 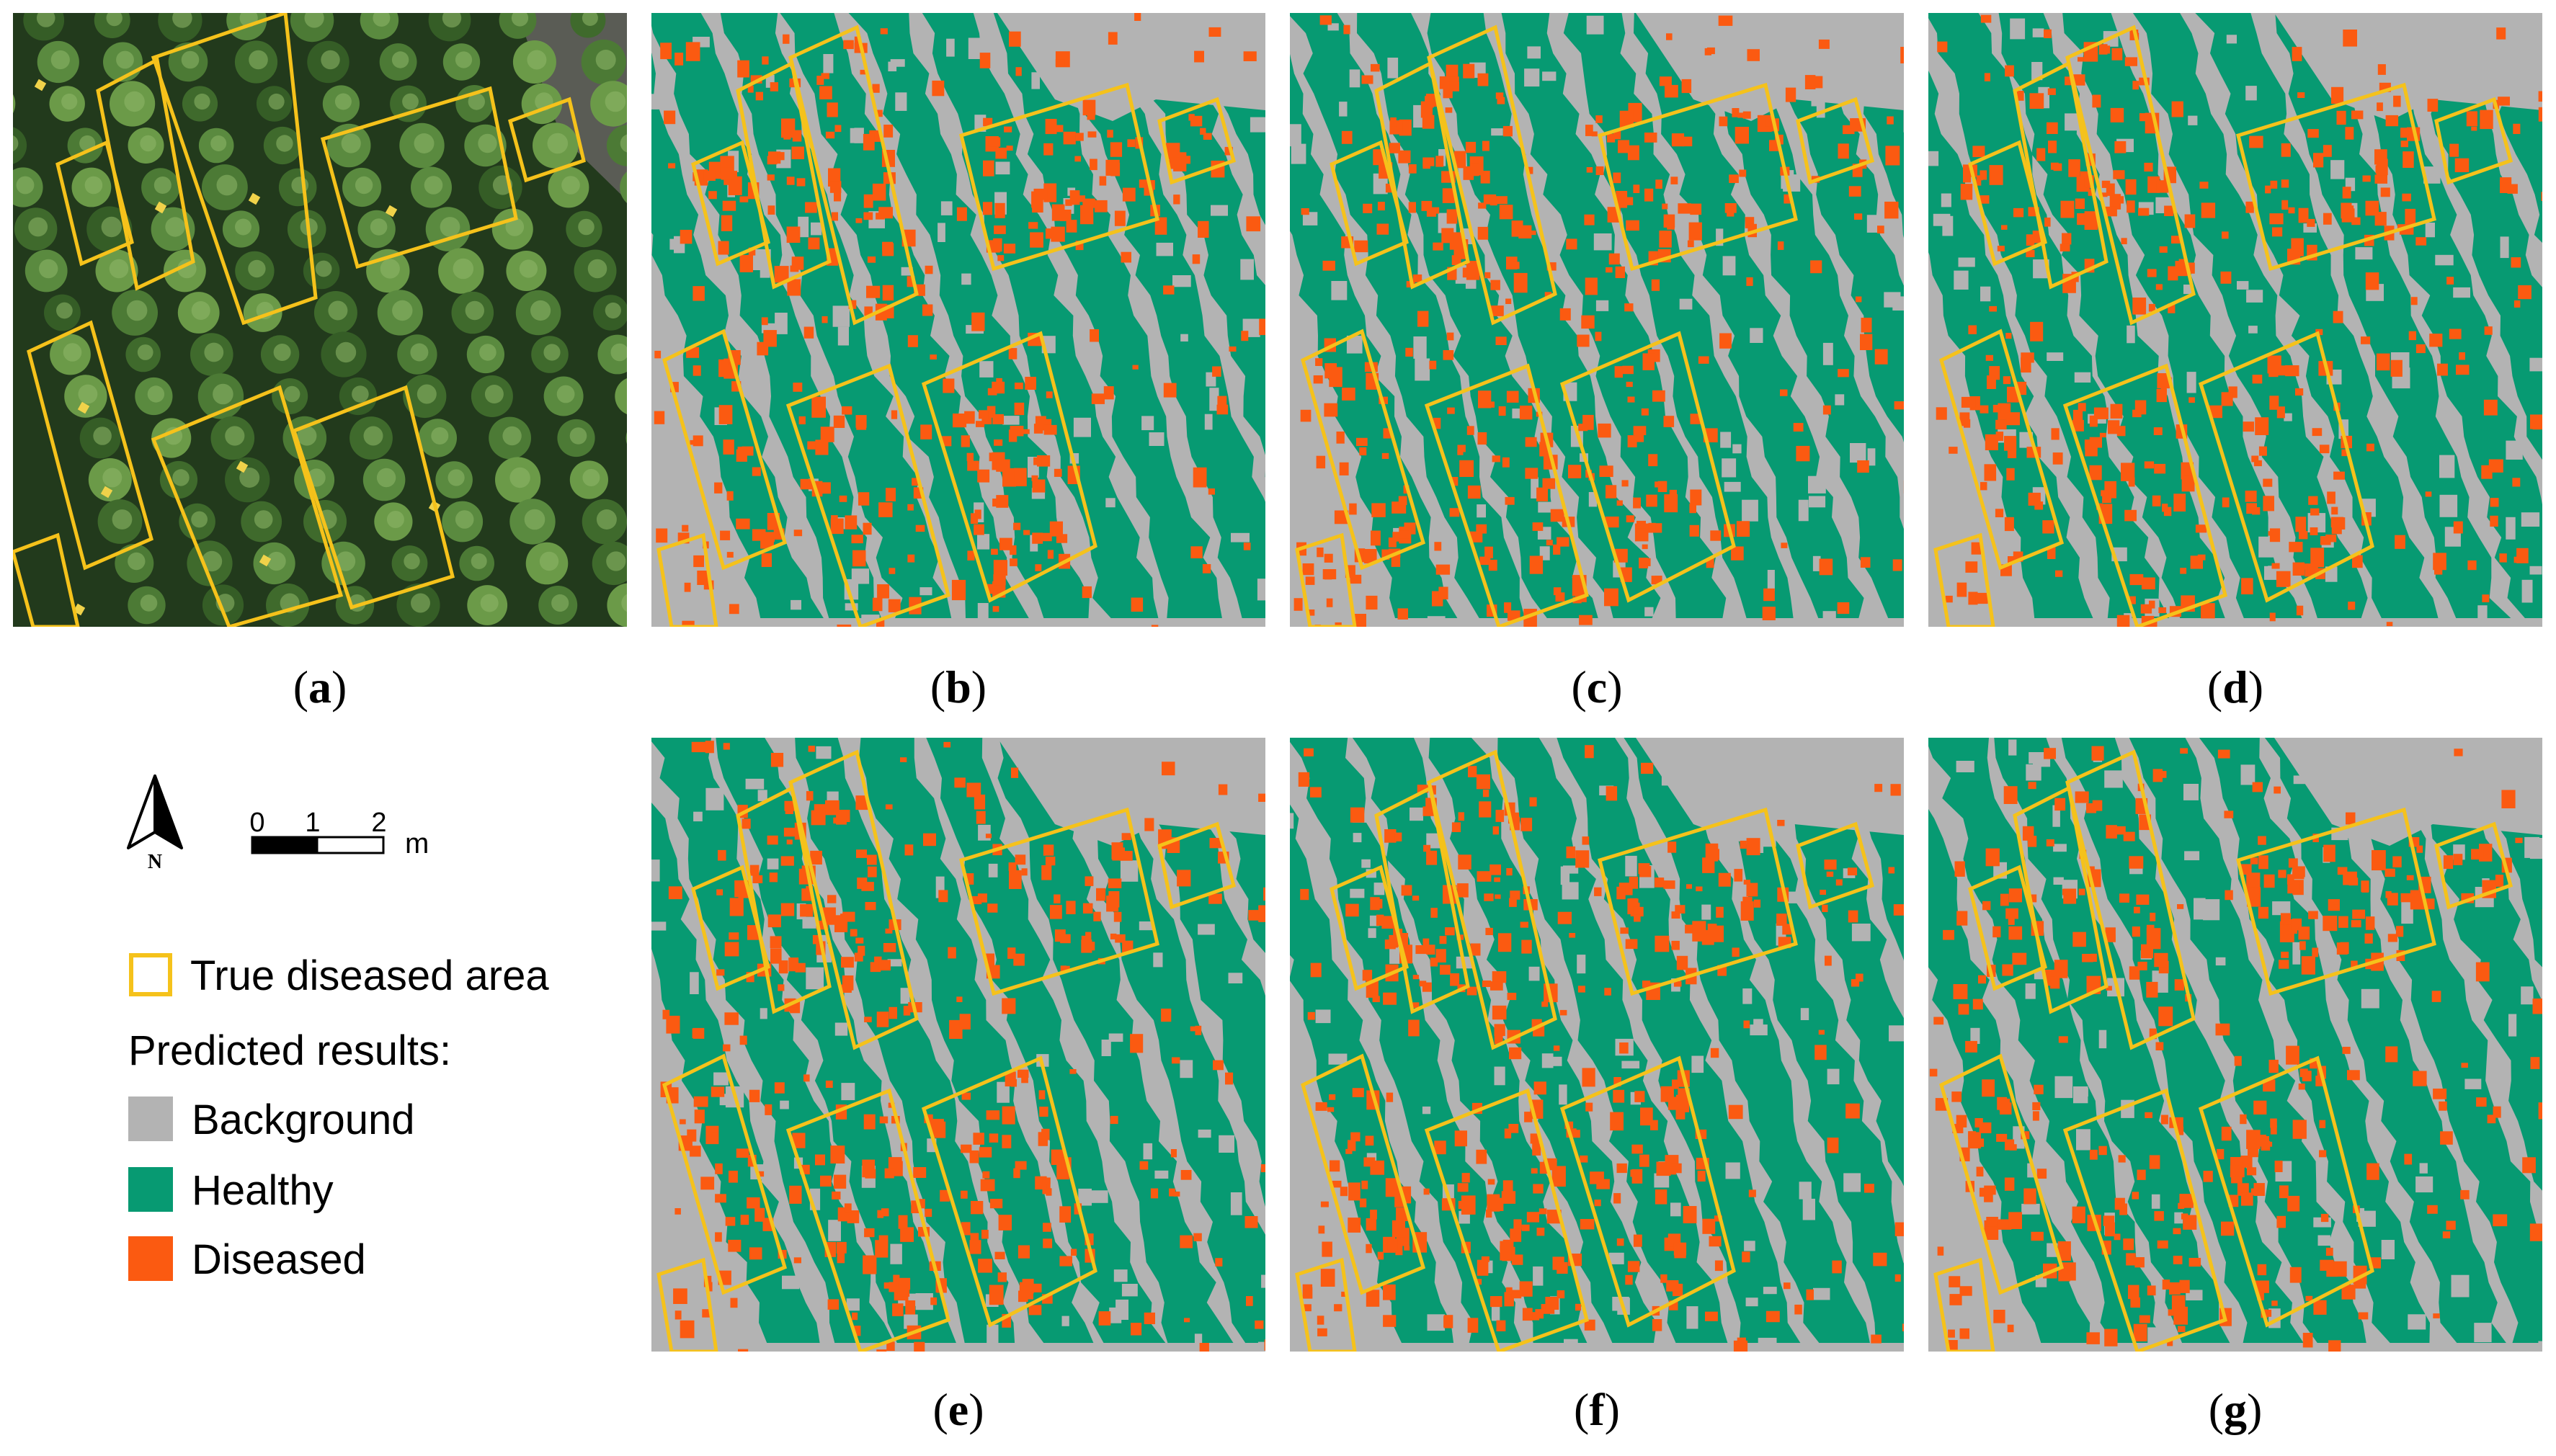 I want to click on true-diseased-area-swatch, so click(x=150, y=974).